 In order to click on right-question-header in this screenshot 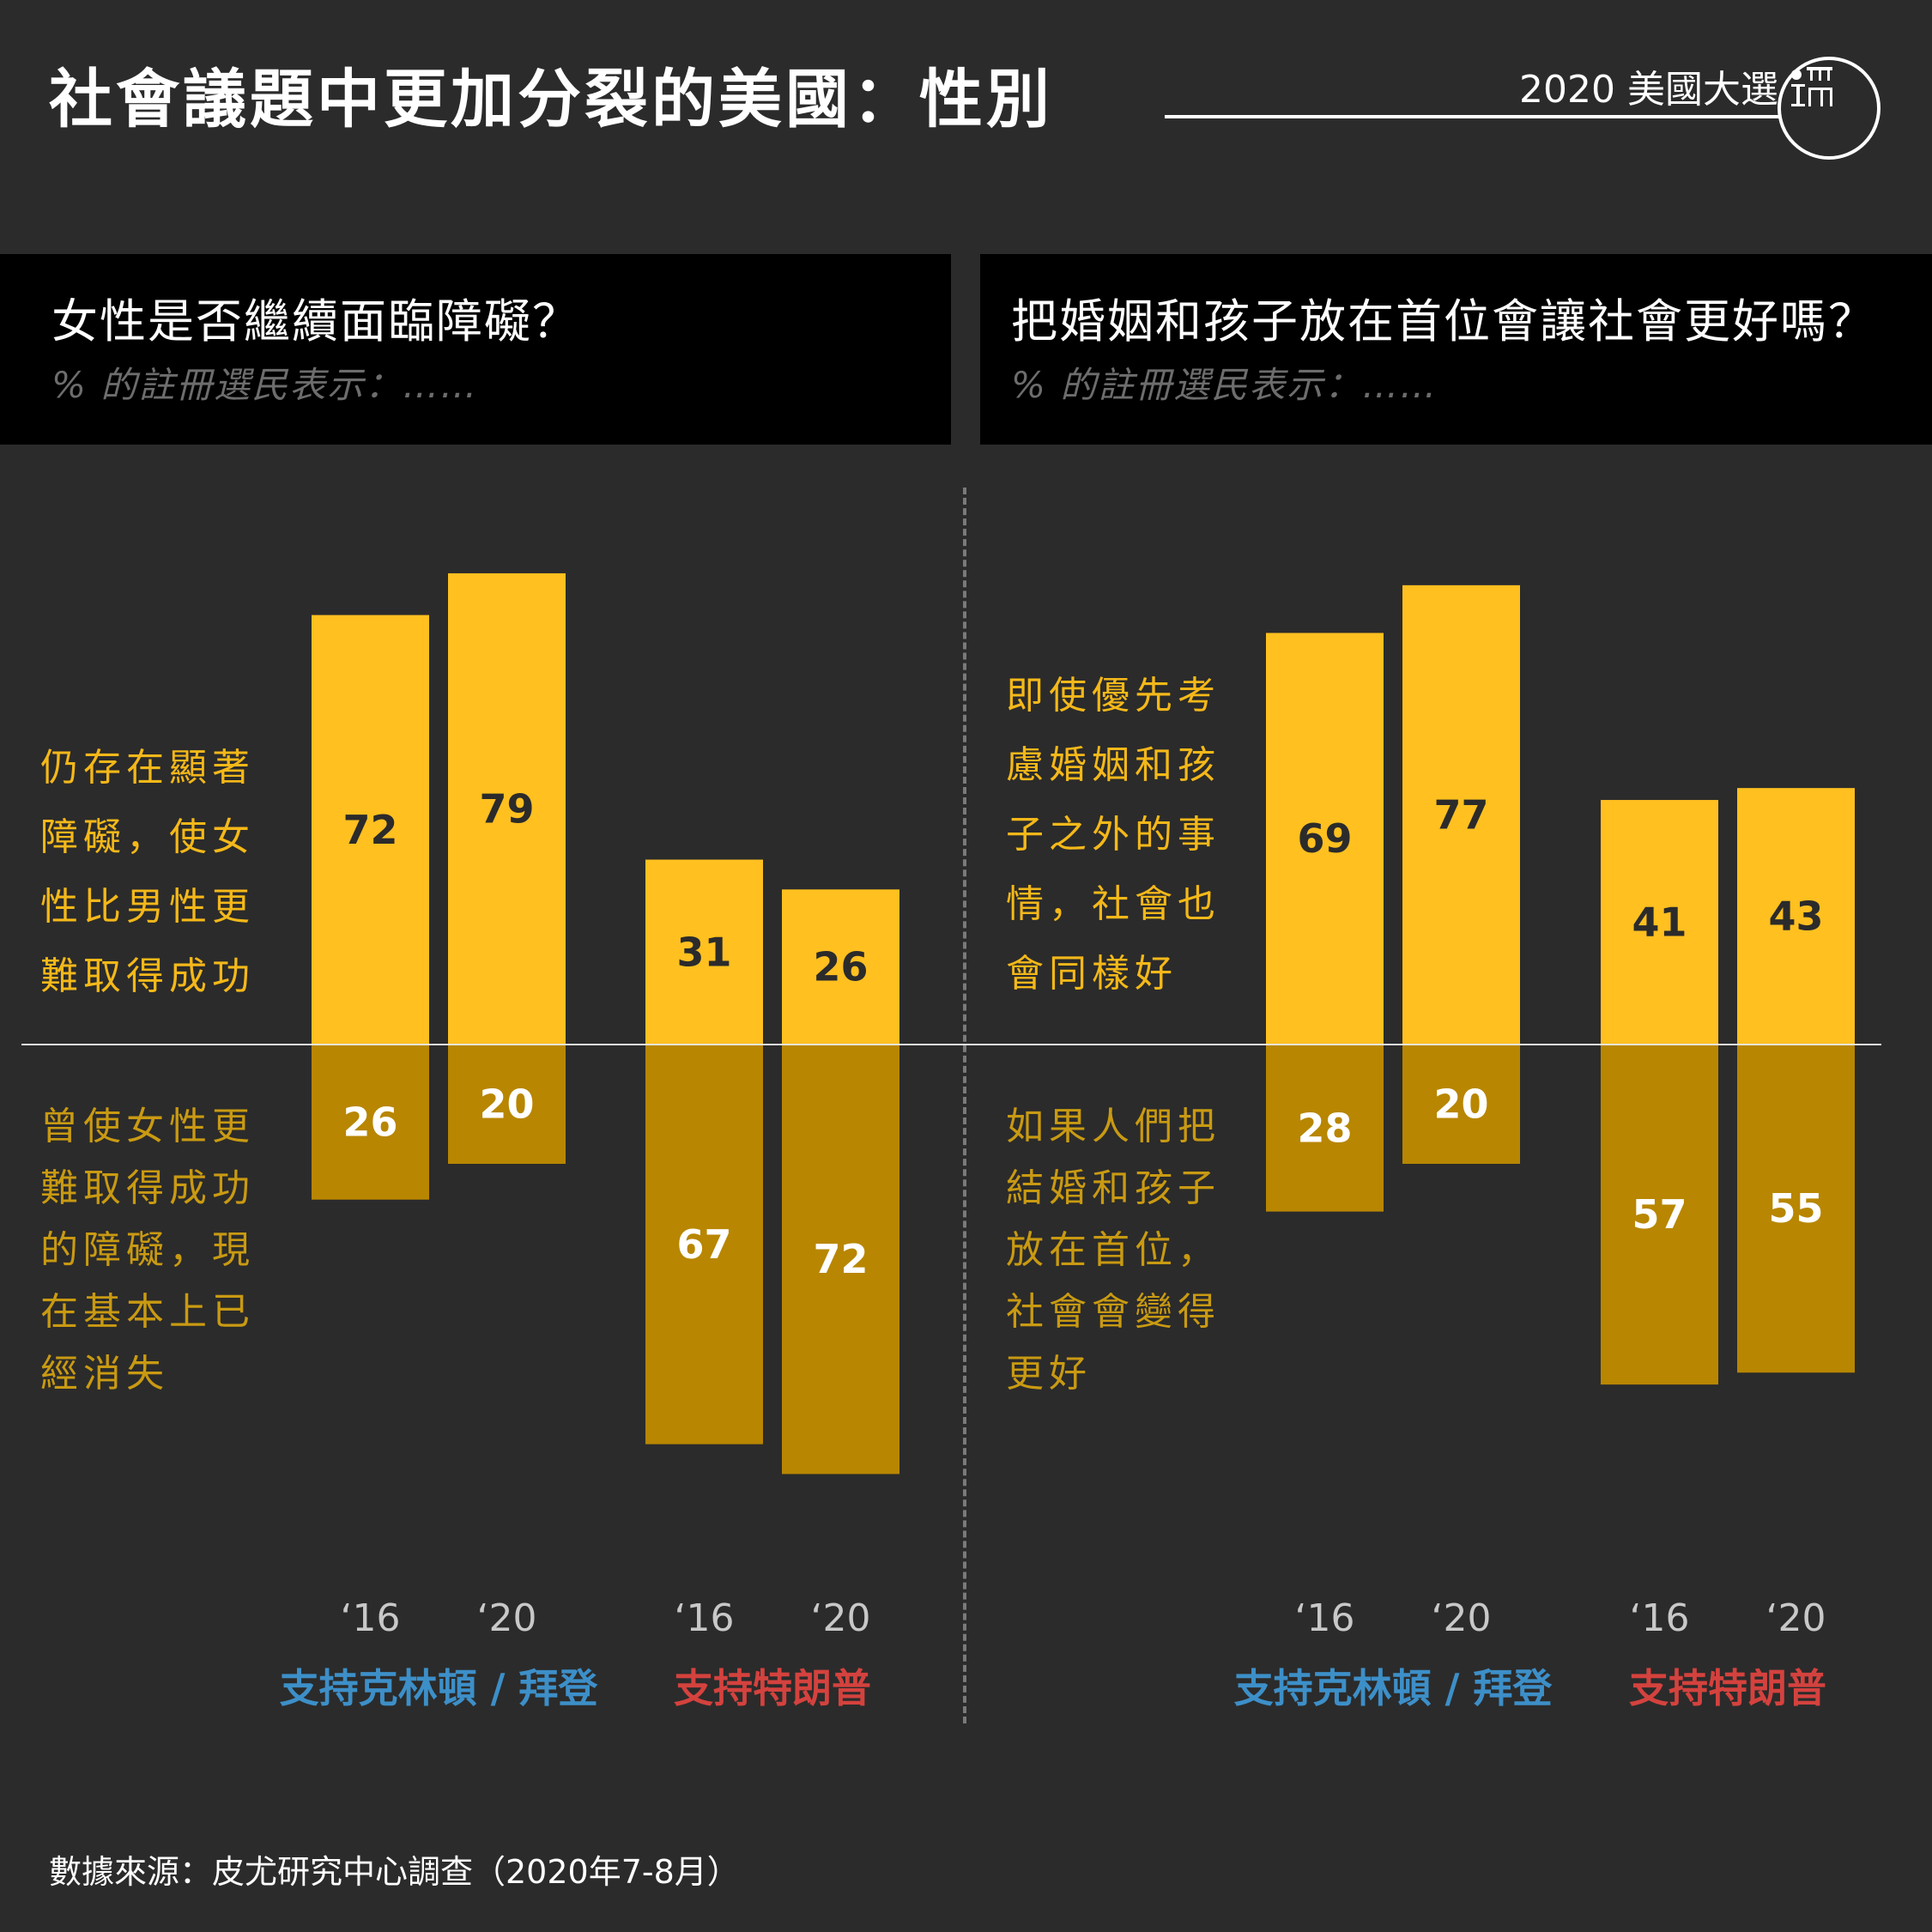, I will do `click(1456, 349)`.